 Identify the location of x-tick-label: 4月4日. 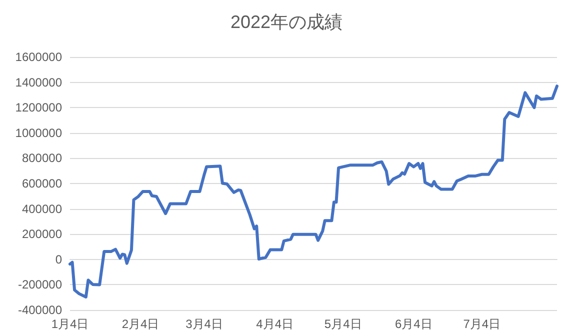
(275, 323).